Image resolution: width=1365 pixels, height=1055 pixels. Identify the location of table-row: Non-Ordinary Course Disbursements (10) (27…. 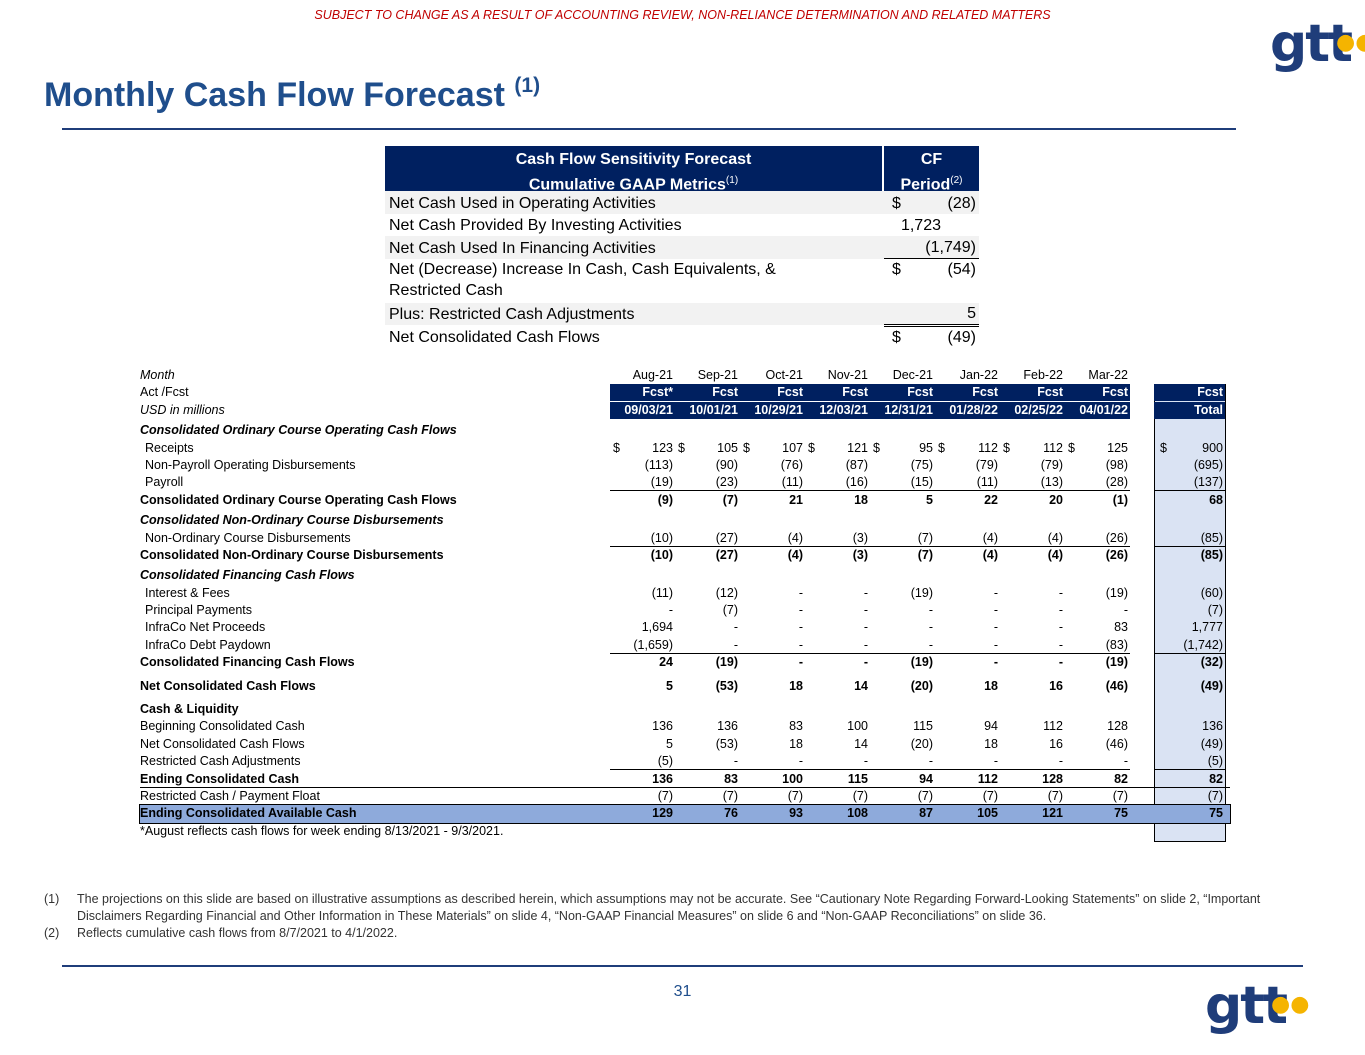
(685, 538).